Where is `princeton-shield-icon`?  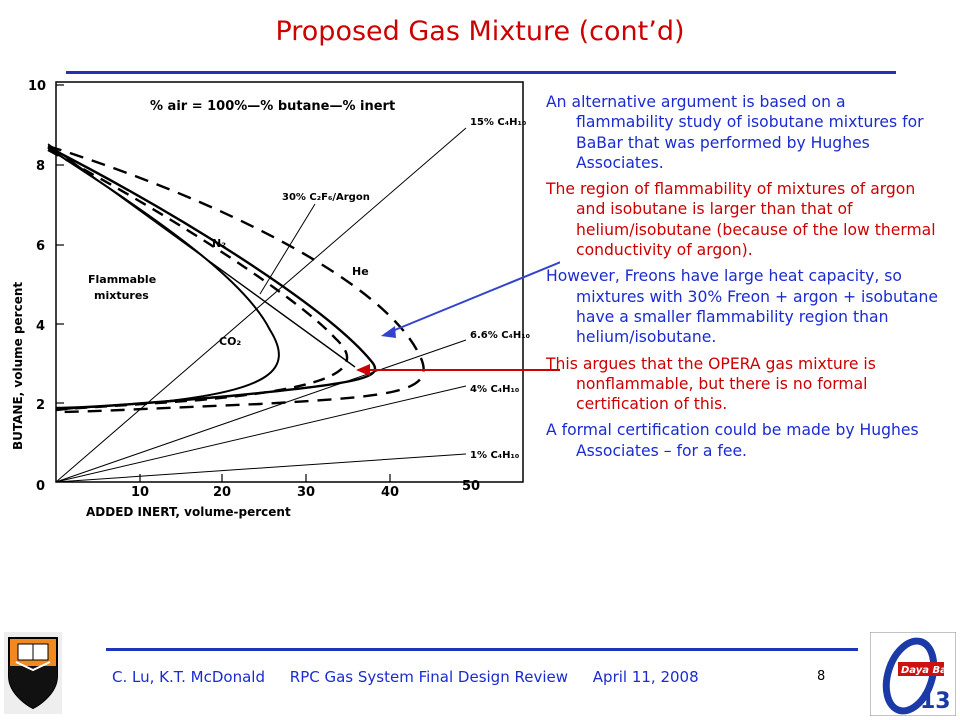 princeton-shield-icon is located at coordinates (33, 673).